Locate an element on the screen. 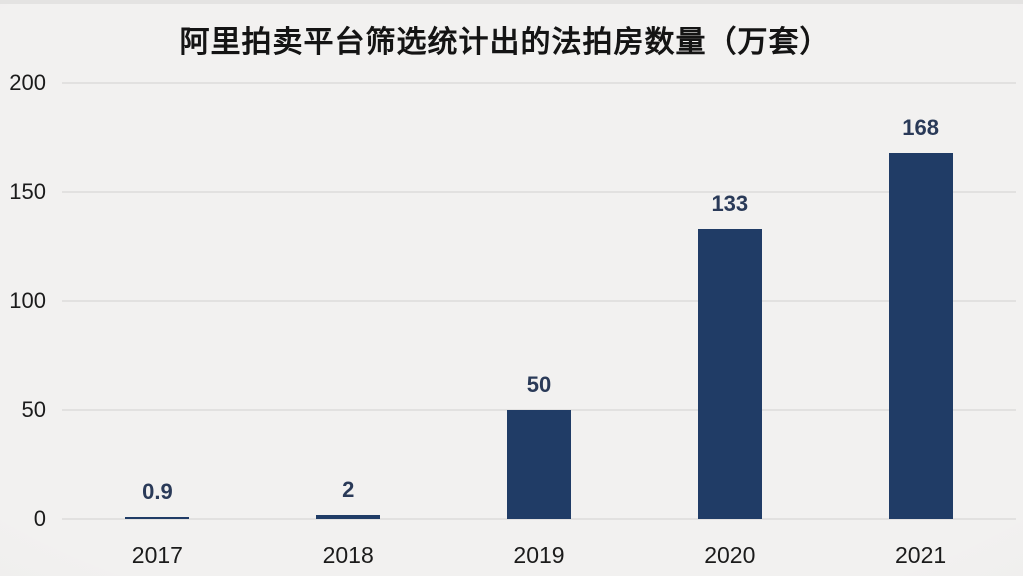  bar-2018 is located at coordinates (348, 516).